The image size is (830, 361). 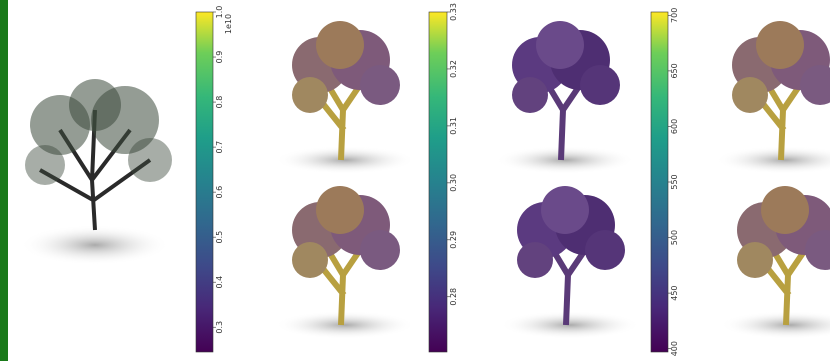 I want to click on tick-label: 500, so click(x=674, y=237).